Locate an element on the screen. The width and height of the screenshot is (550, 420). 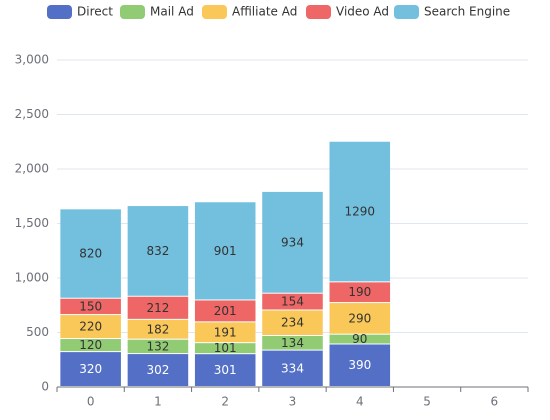
data-label: 934 is located at coordinates (292, 242).